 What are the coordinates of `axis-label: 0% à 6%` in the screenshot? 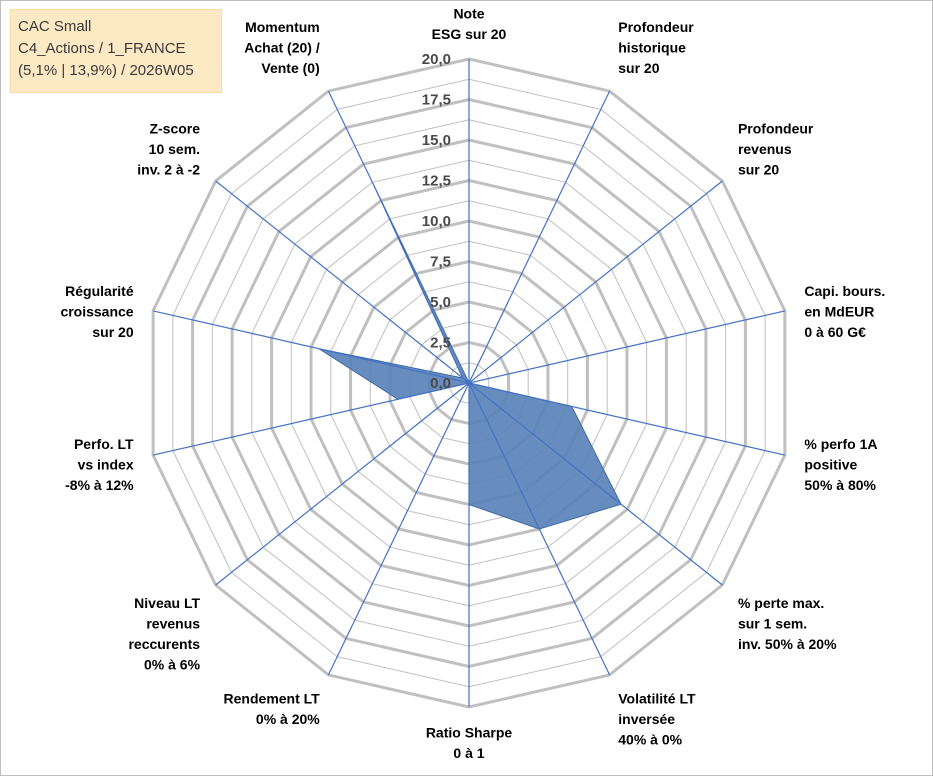 It's located at (172, 664).